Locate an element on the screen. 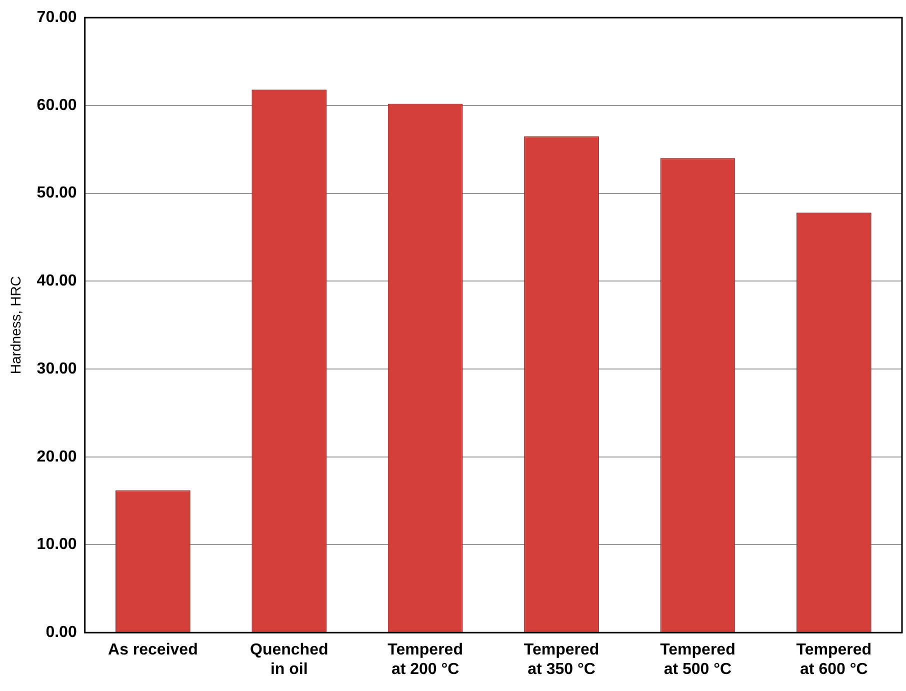 This screenshot has height=691, width=906. x-tick-label: As received is located at coordinates (153, 650).